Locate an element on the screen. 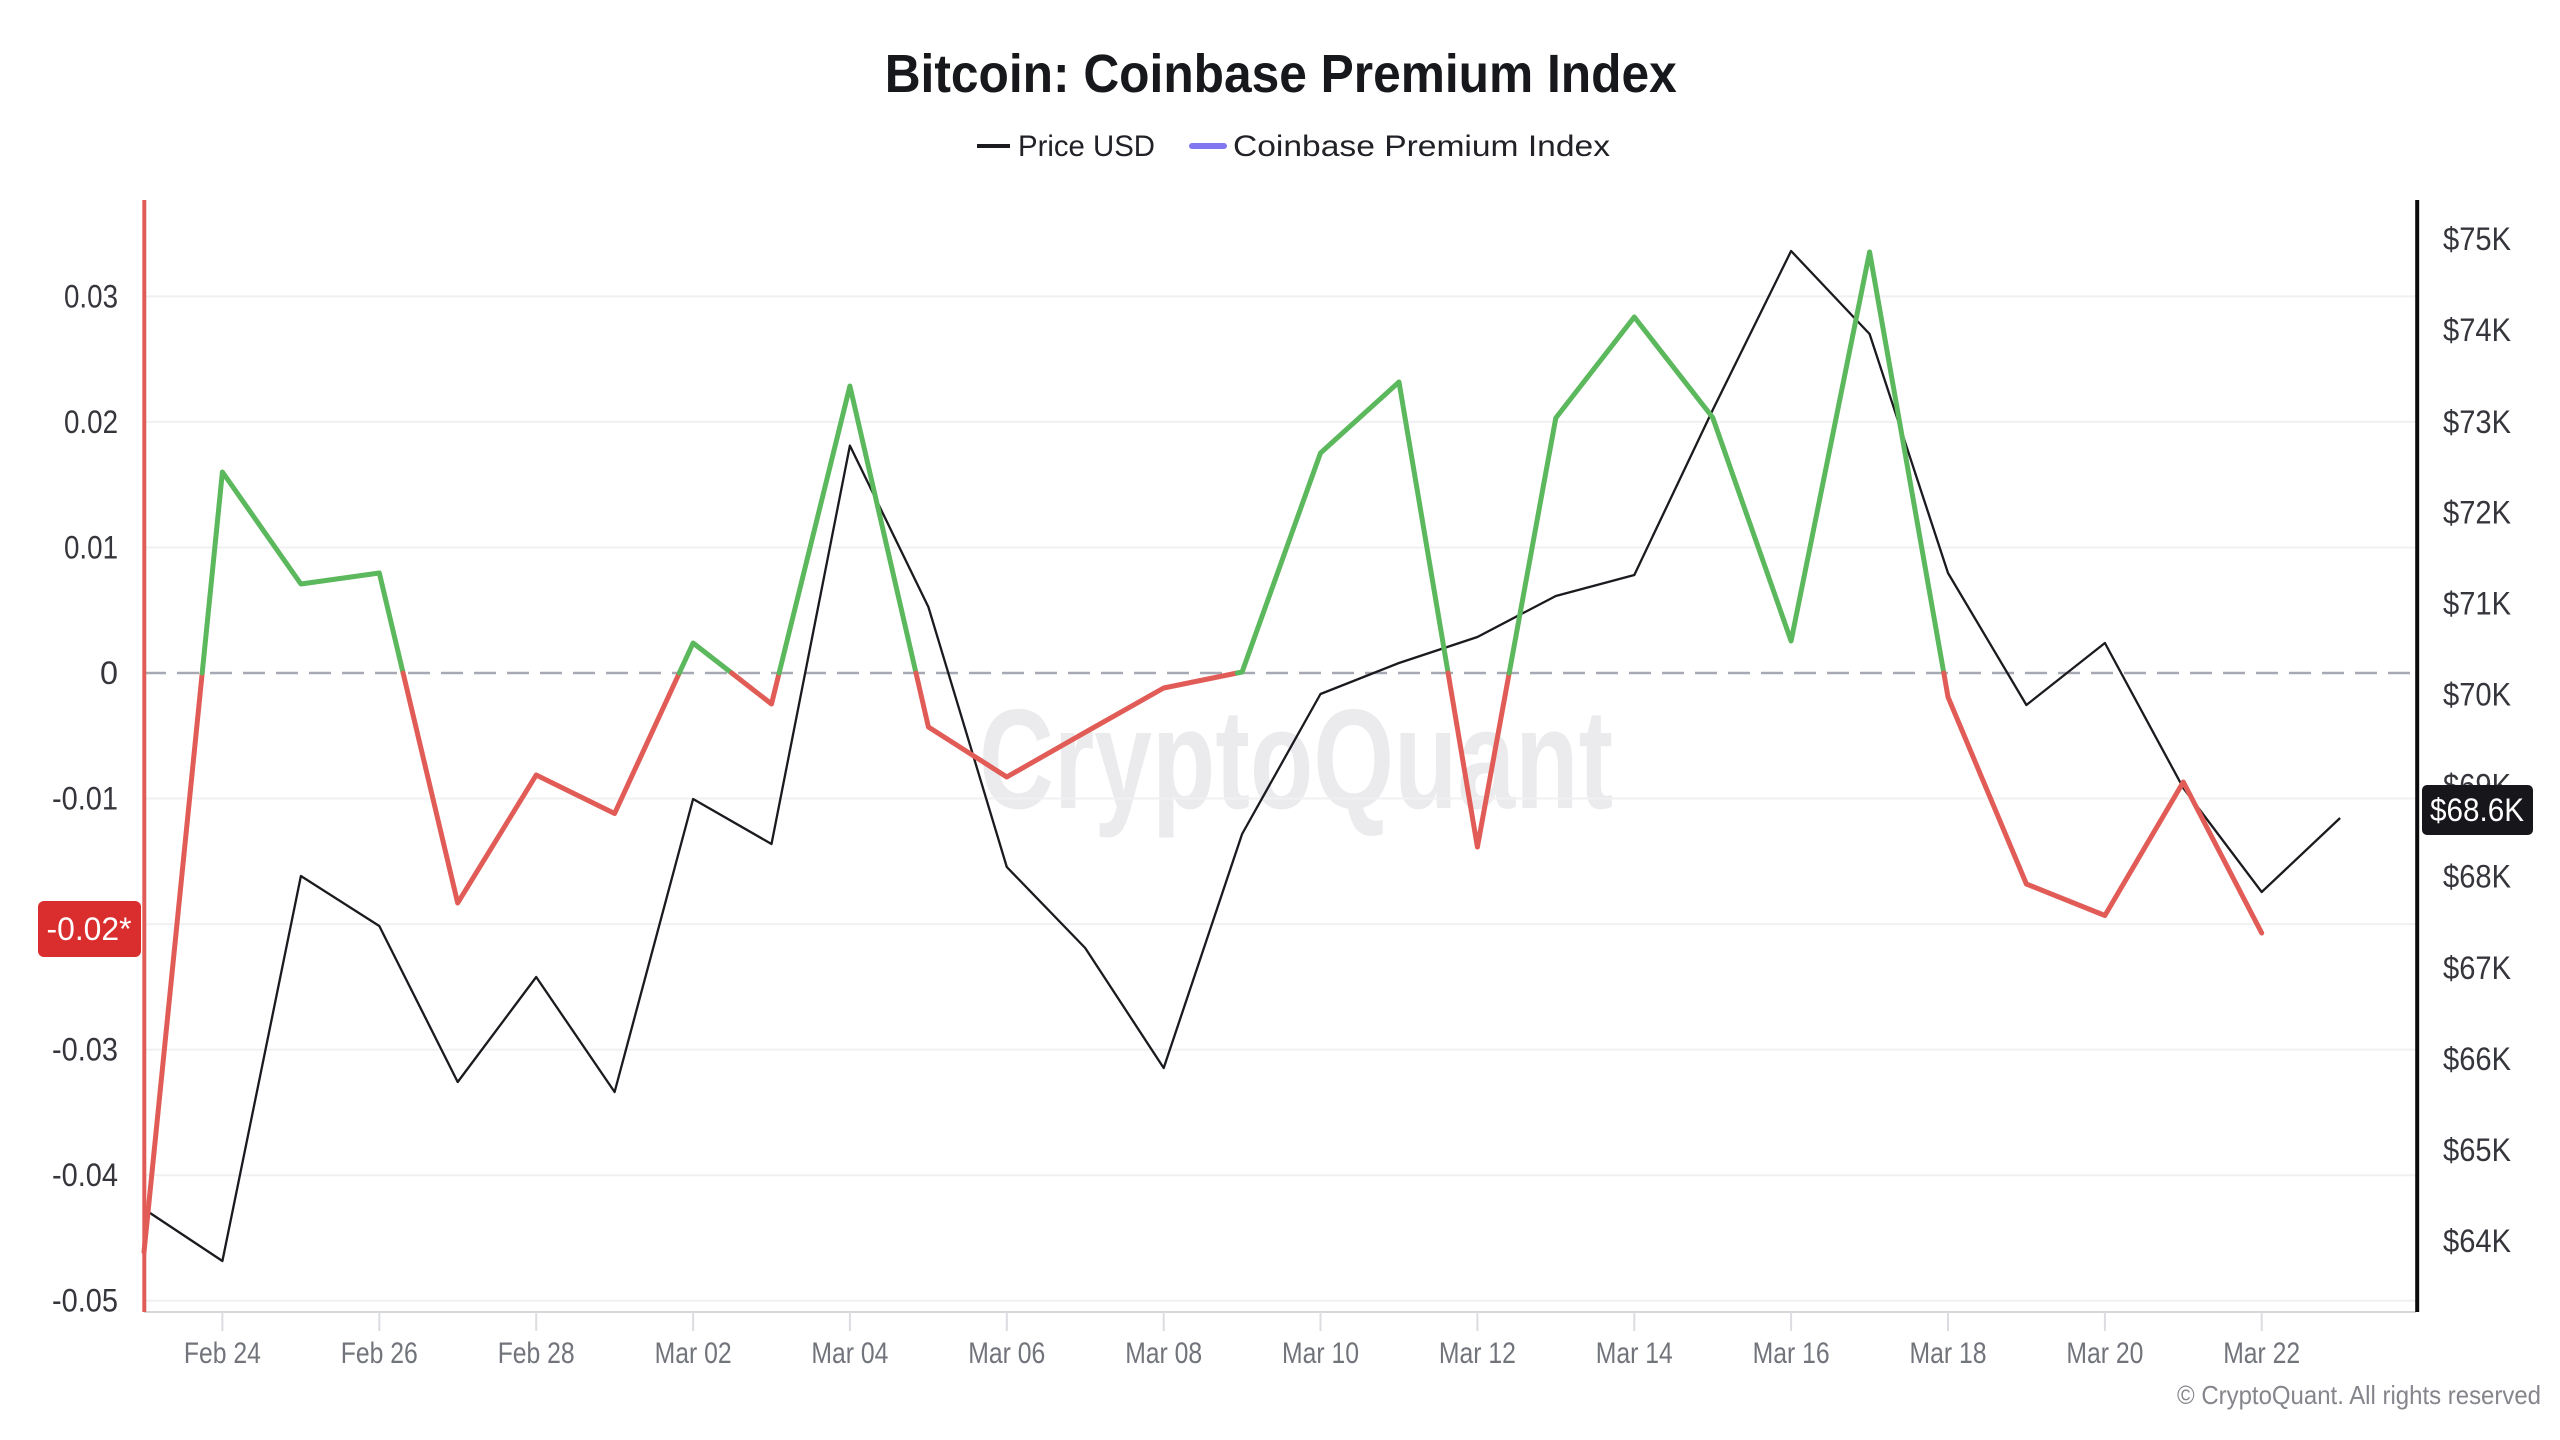  svg-text: $70K is located at coordinates (2477, 695).